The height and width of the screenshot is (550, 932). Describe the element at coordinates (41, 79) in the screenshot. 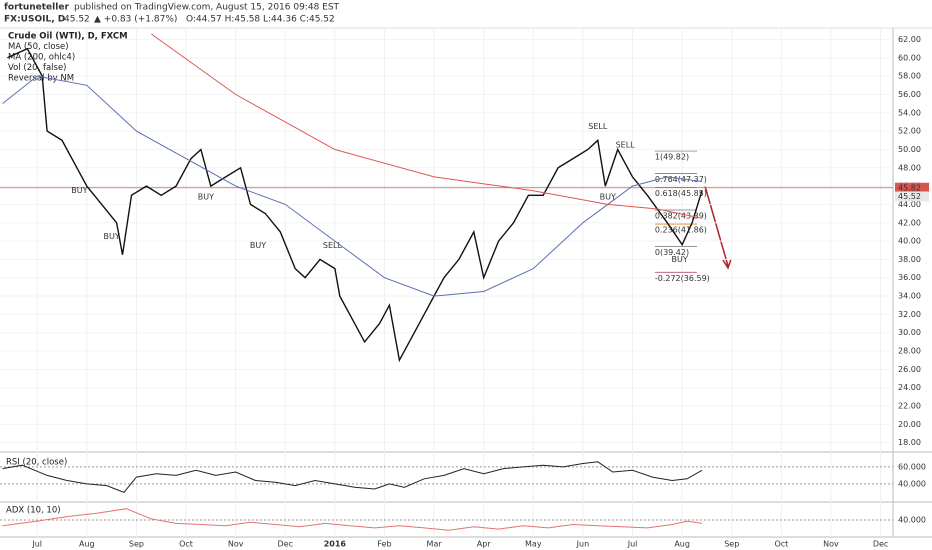

I see `legend-entry: Reversal by NM` at that location.